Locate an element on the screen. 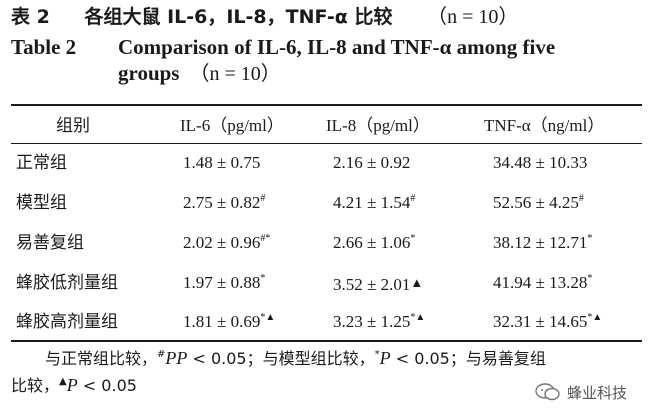 This screenshot has width=652, height=412. table-bottom-rule is located at coordinates (326, 341).